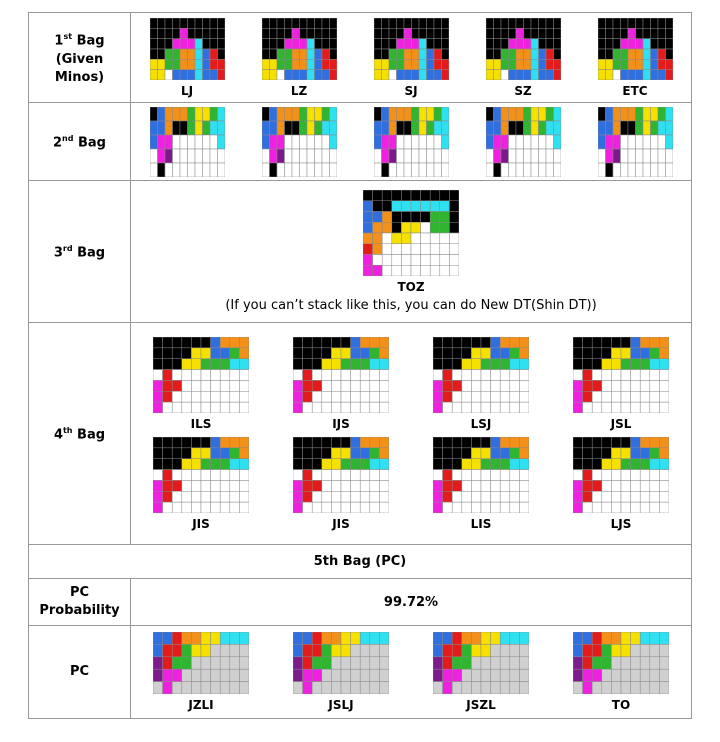 This screenshot has width=720, height=742. I want to click on row-label: 2nd Bag, so click(79, 141).